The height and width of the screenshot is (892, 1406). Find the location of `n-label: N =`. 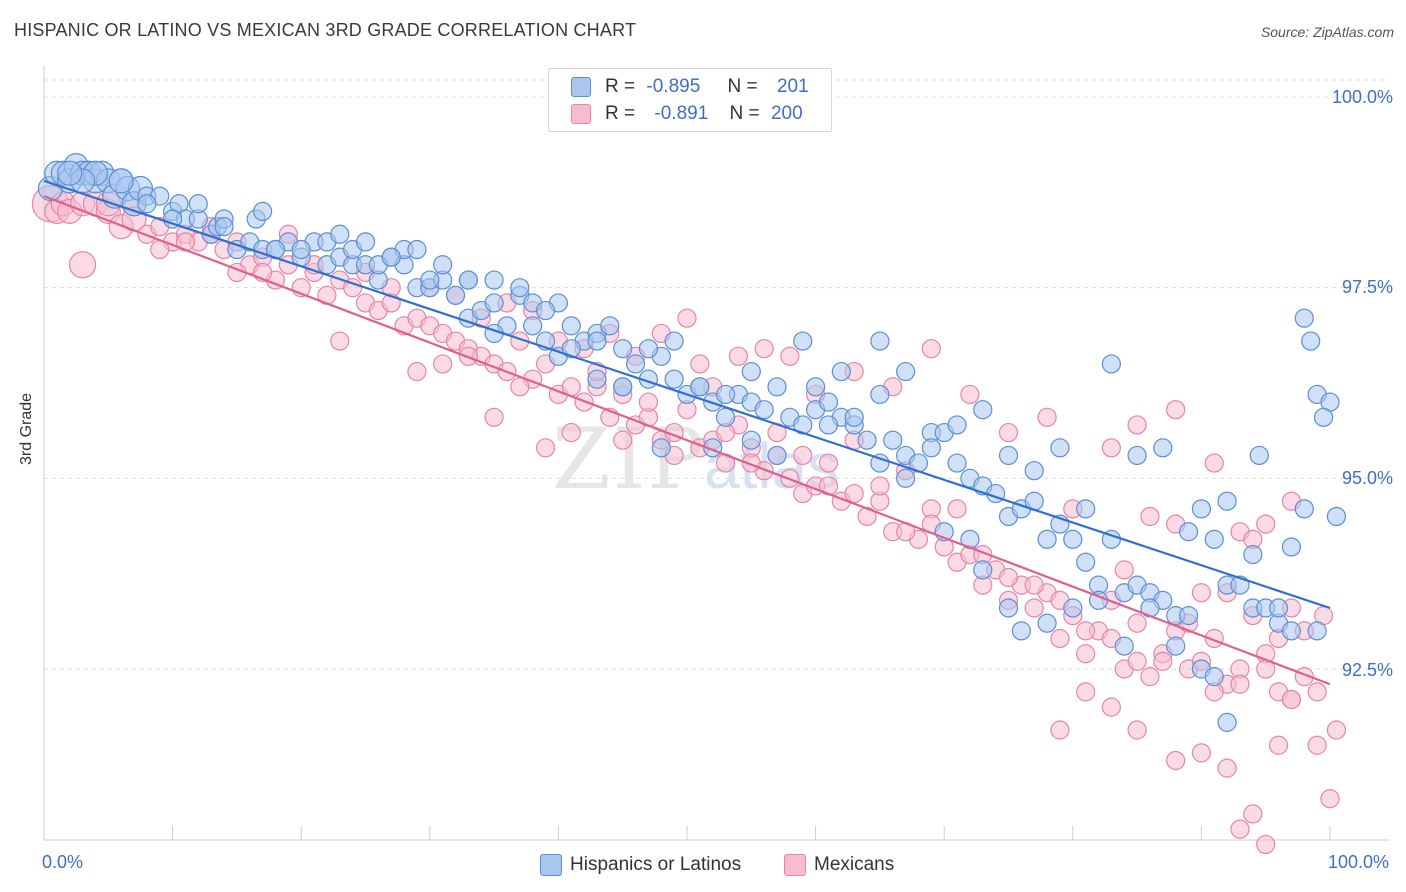

n-label: N = is located at coordinates (742, 86).